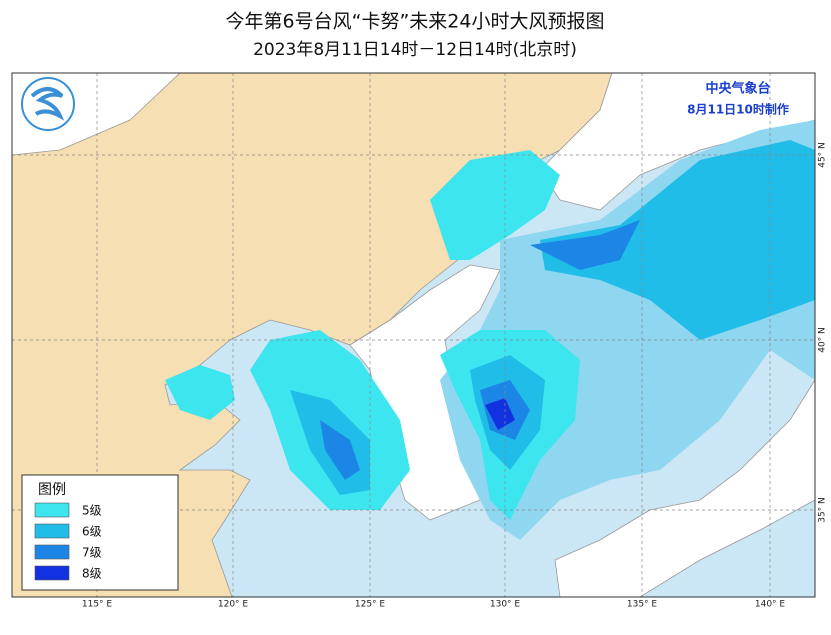  I want to click on lat-labels: 45° N 40° N 35° N, so click(823, 332).